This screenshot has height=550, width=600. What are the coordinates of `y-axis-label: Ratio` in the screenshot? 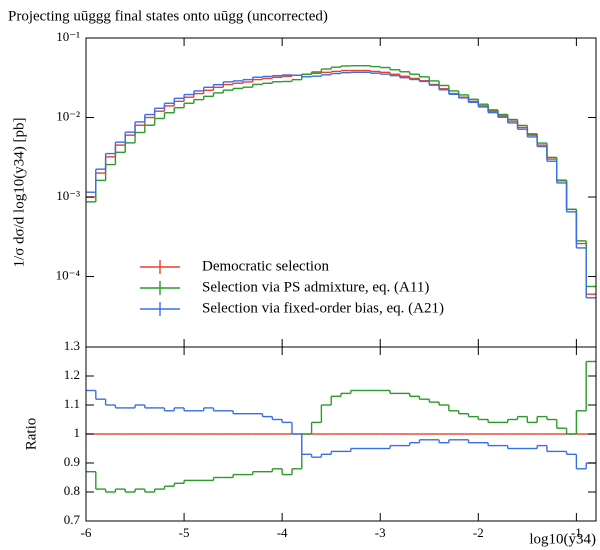 It's located at (31, 434).